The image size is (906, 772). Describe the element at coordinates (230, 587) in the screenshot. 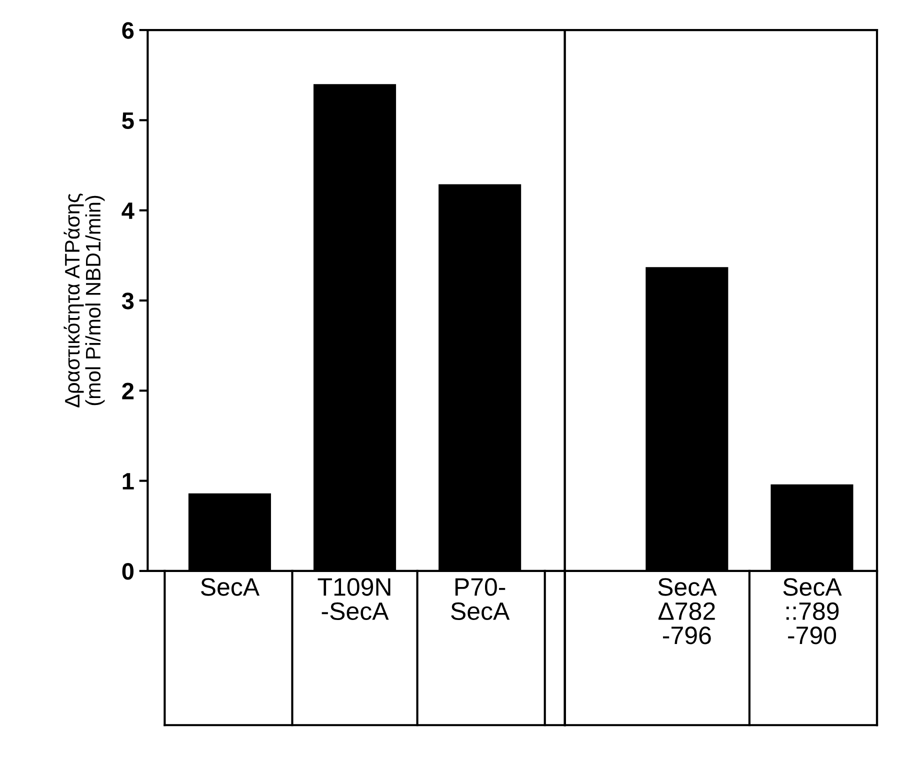

I see `x-tick-label: SecA` at that location.